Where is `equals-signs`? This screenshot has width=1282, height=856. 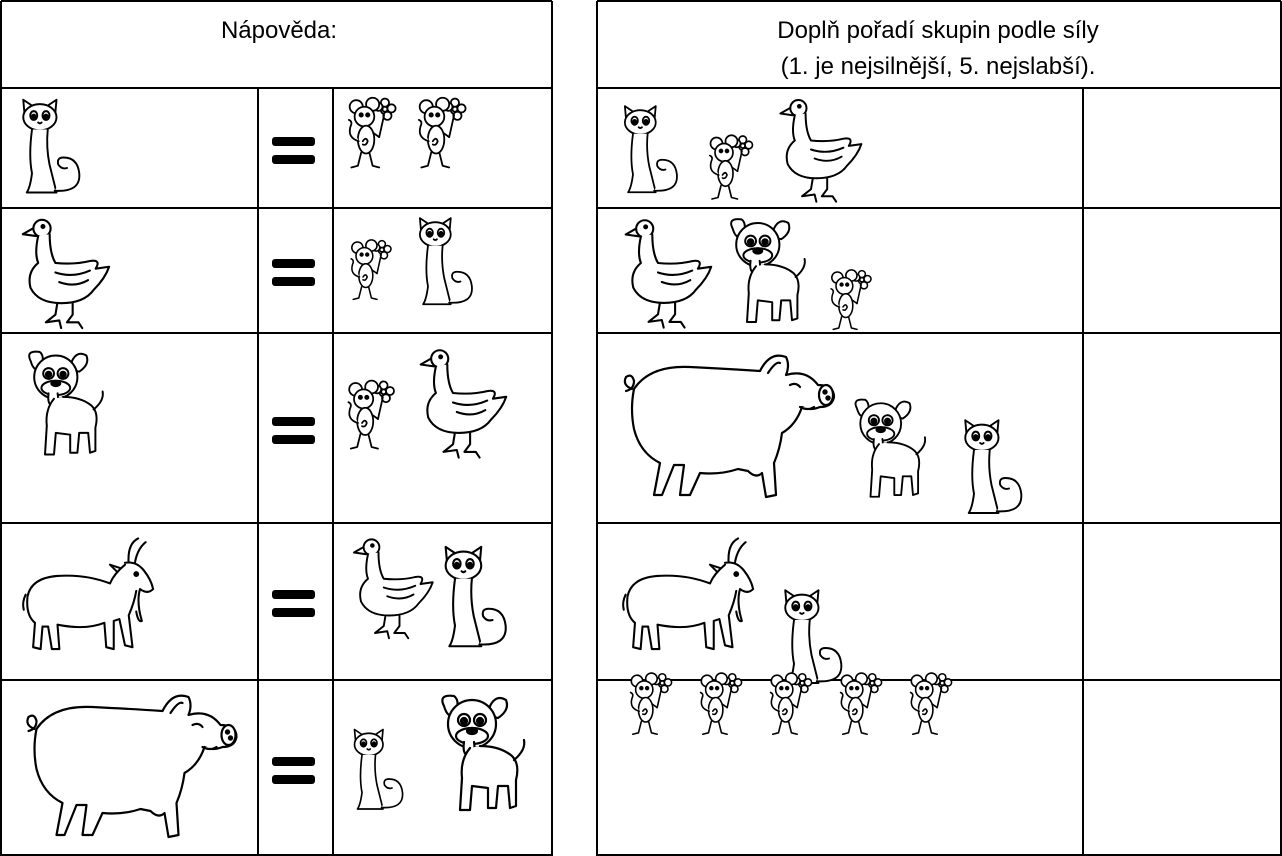 equals-signs is located at coordinates (293, 460).